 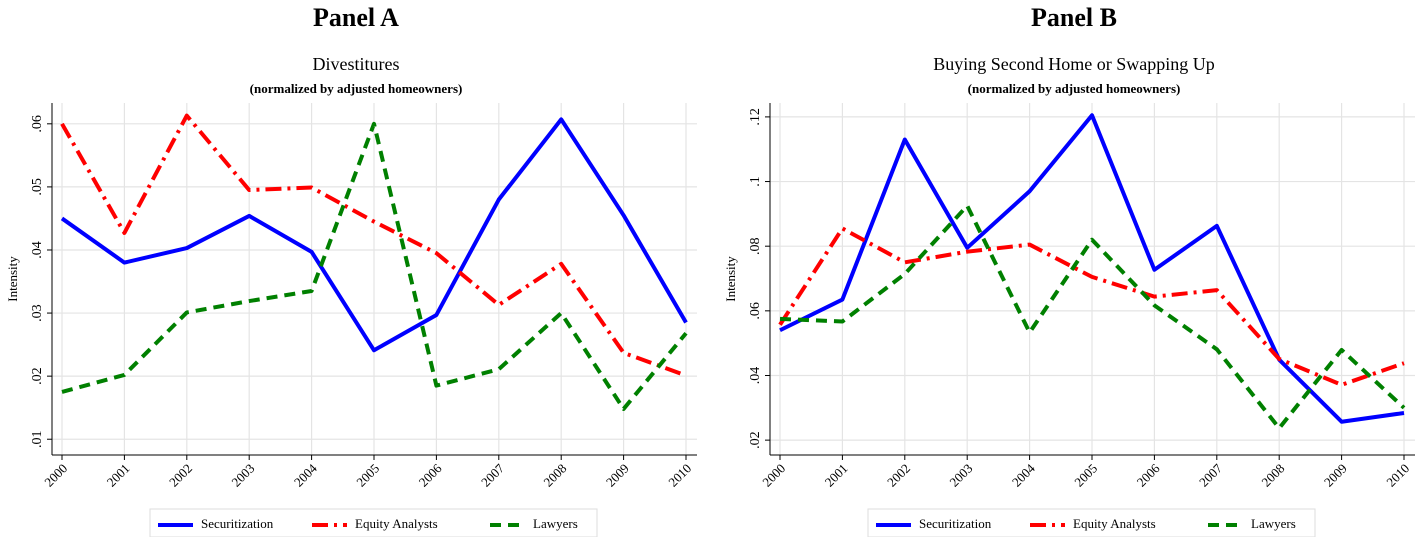 What do you see at coordinates (755, 181) in the screenshot?
I see `y-tick-label: .1` at bounding box center [755, 181].